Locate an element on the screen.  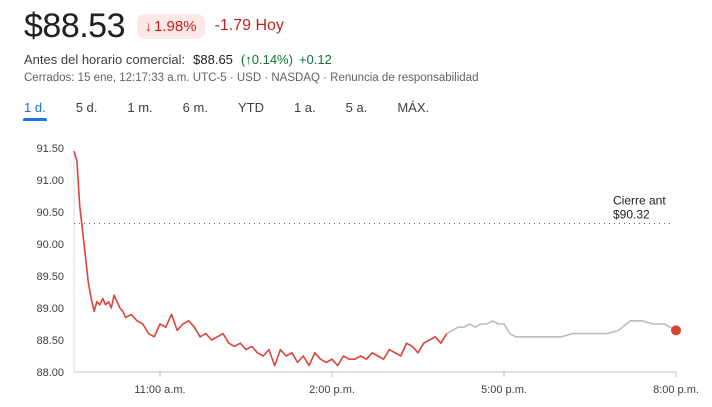
change-today: -1.79 Hoy is located at coordinates (249, 25).